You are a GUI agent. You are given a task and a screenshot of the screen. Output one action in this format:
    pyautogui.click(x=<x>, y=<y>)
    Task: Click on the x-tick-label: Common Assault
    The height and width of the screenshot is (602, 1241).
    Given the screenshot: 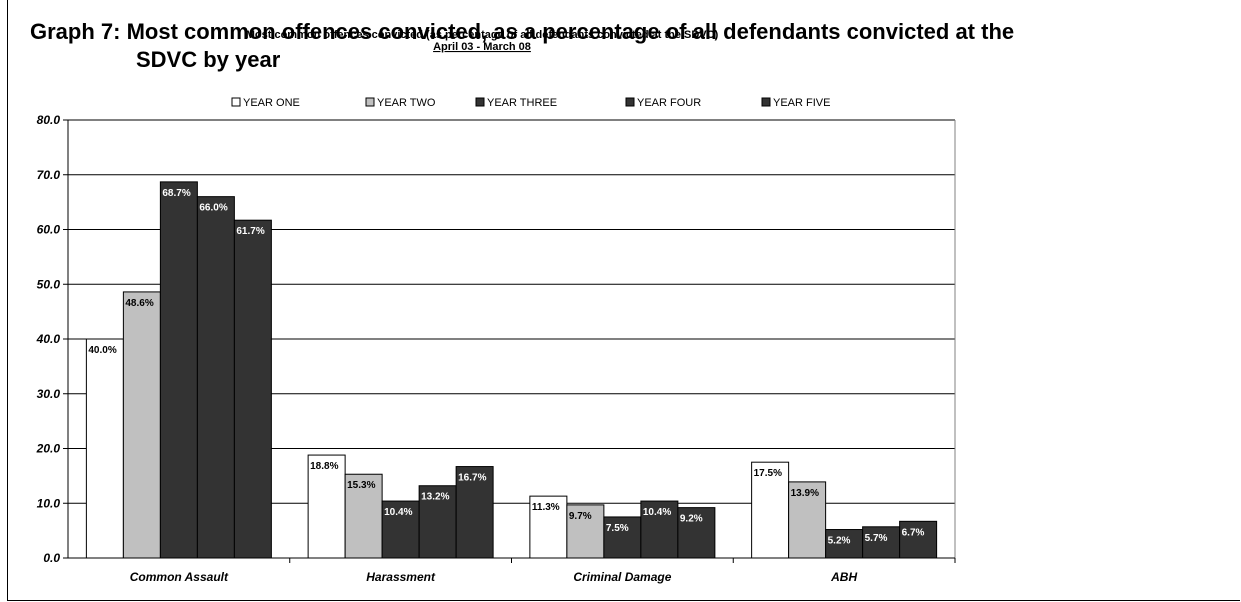 What is the action you would take?
    pyautogui.click(x=179, y=577)
    